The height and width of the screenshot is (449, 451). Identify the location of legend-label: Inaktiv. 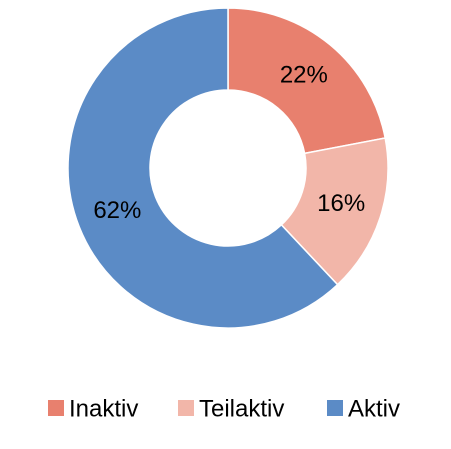
(103, 408).